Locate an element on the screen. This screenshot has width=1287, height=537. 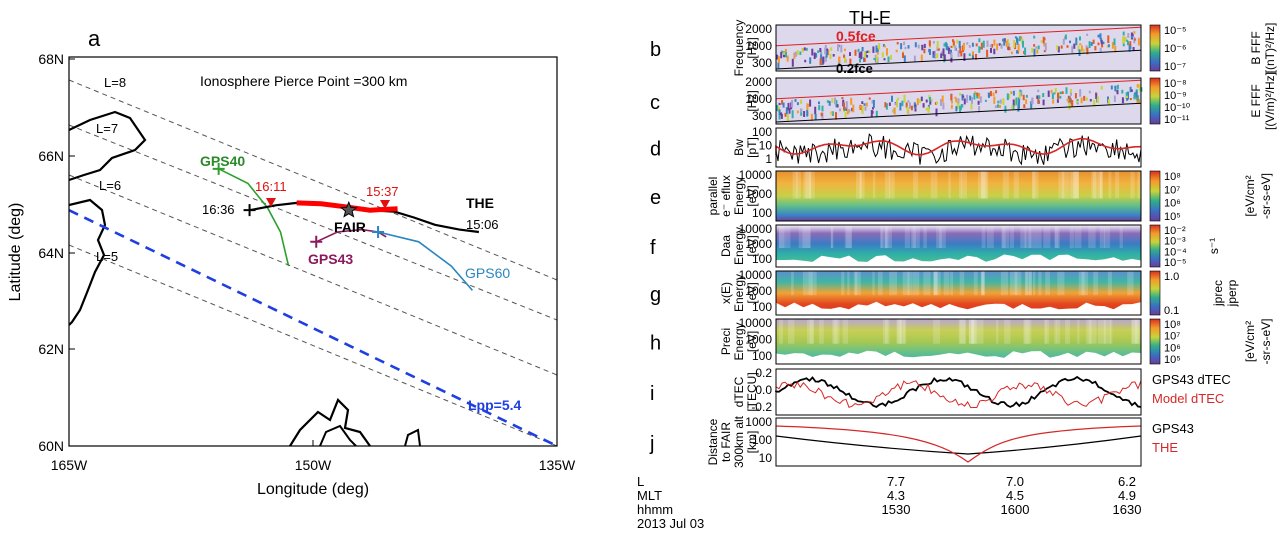
colorbar-tick-label: 10⁶ is located at coordinates (1172, 204).